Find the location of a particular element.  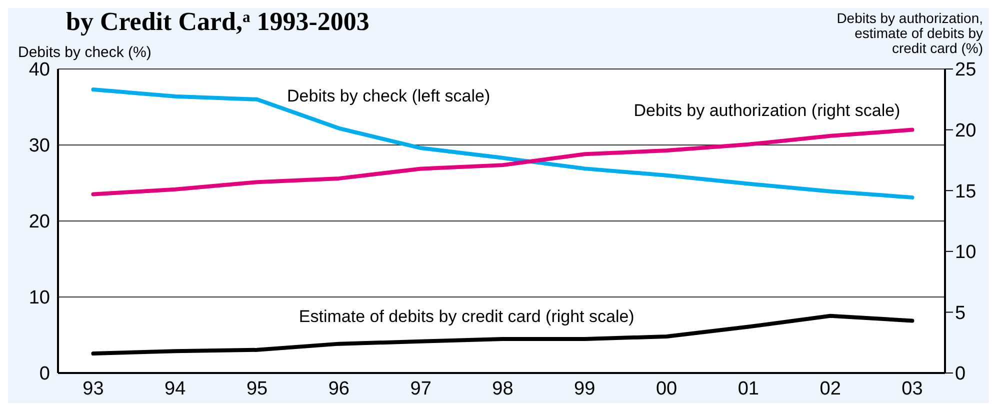

y-tick-label: 40 is located at coordinates (39, 70).